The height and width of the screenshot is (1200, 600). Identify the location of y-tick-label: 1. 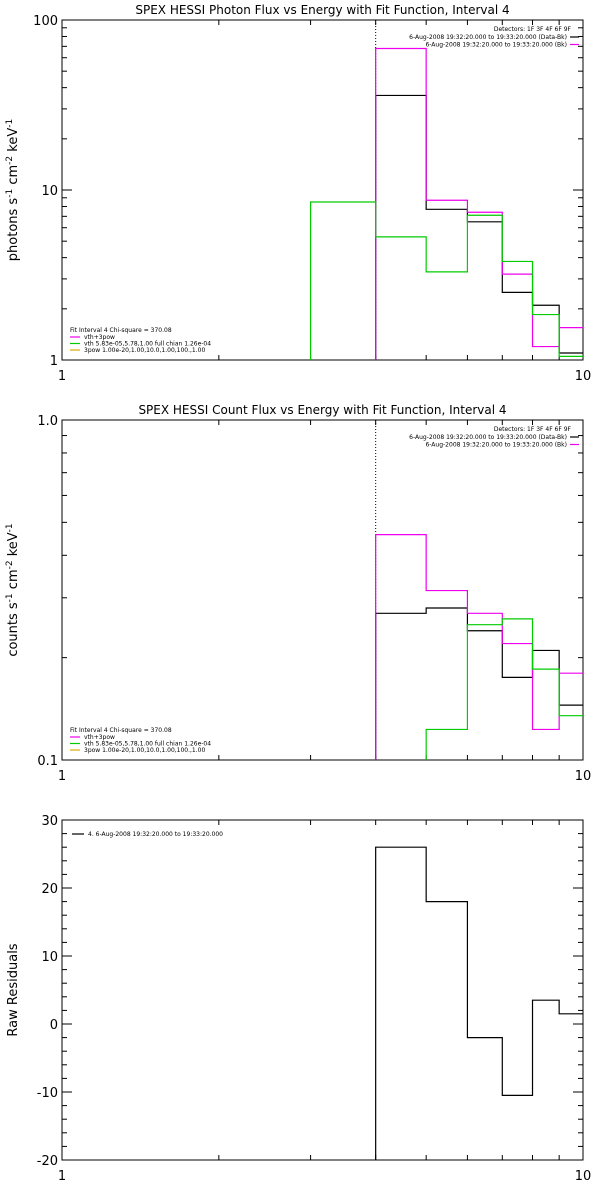
(54, 361).